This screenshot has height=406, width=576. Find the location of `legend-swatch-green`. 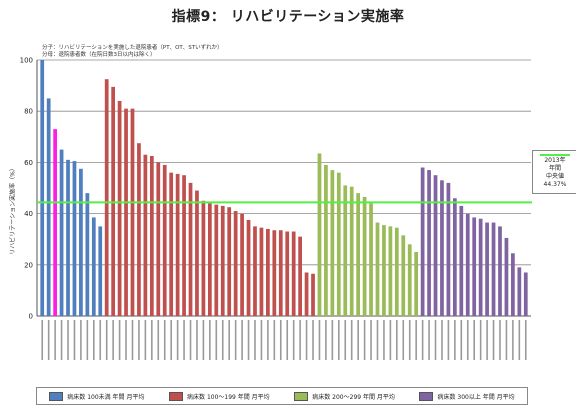

legend-swatch-green is located at coordinates (301, 396).